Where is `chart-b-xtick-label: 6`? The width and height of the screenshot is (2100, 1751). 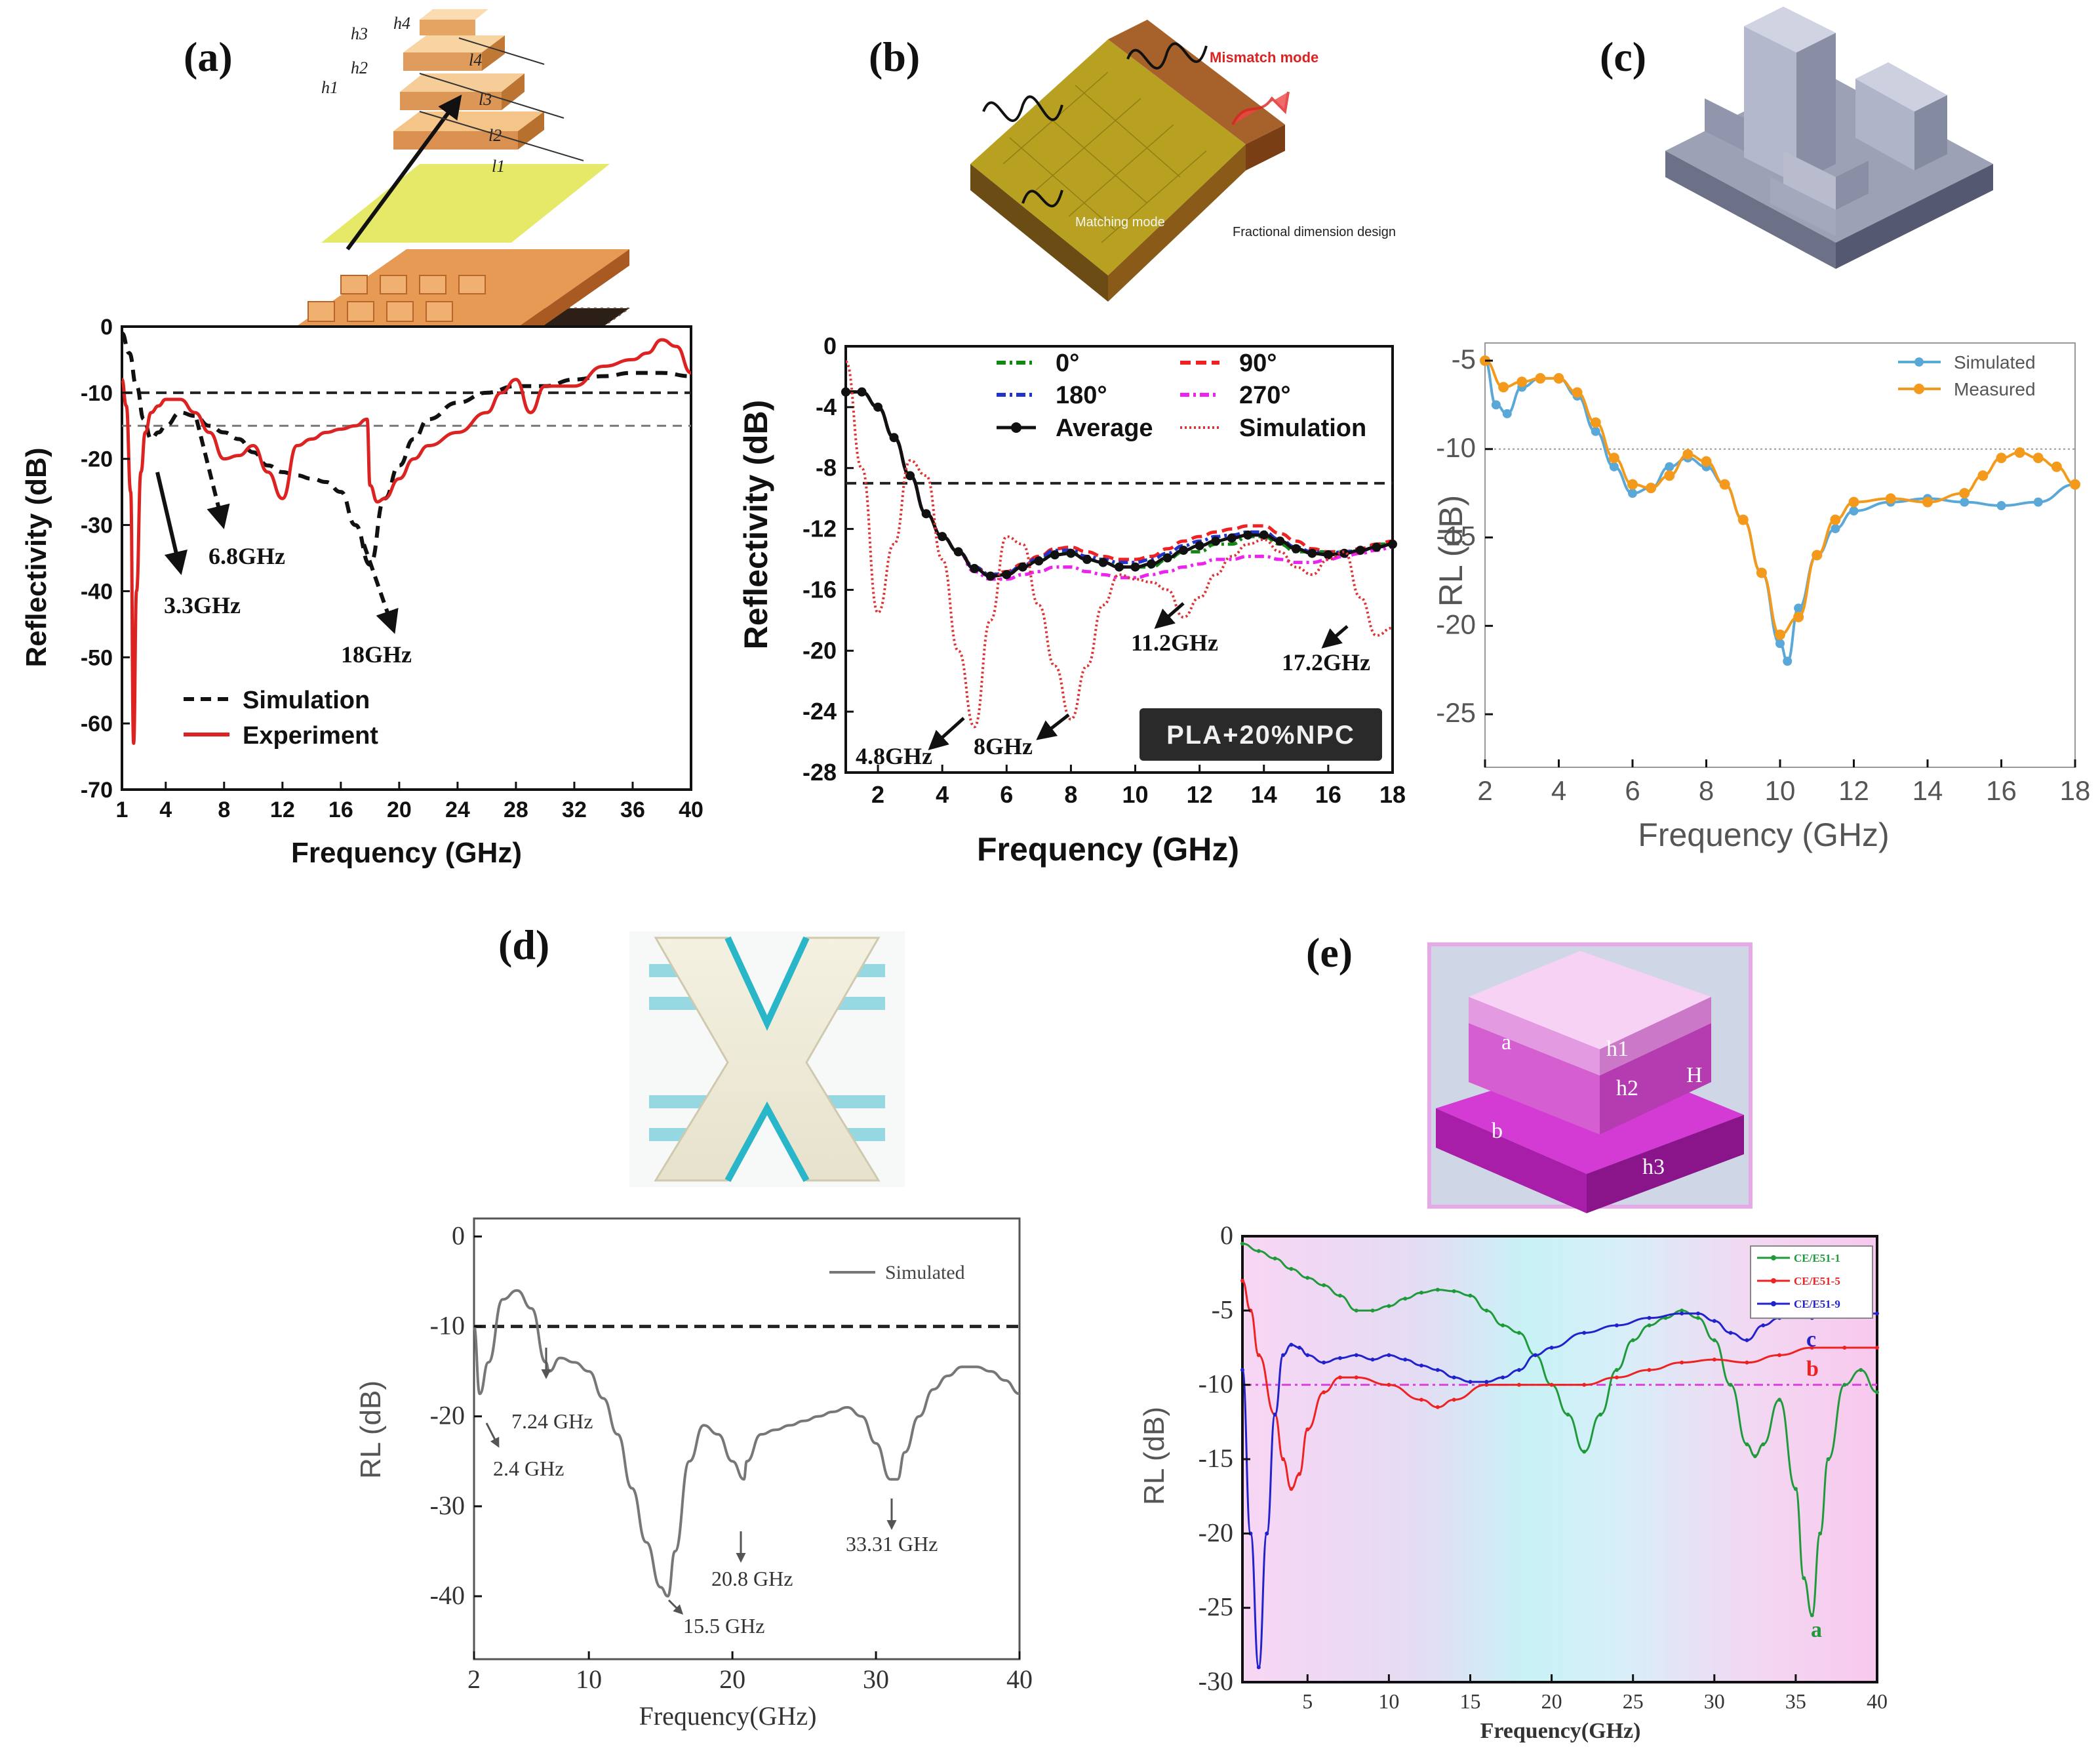
chart-b-xtick-label: 6 is located at coordinates (1006, 795).